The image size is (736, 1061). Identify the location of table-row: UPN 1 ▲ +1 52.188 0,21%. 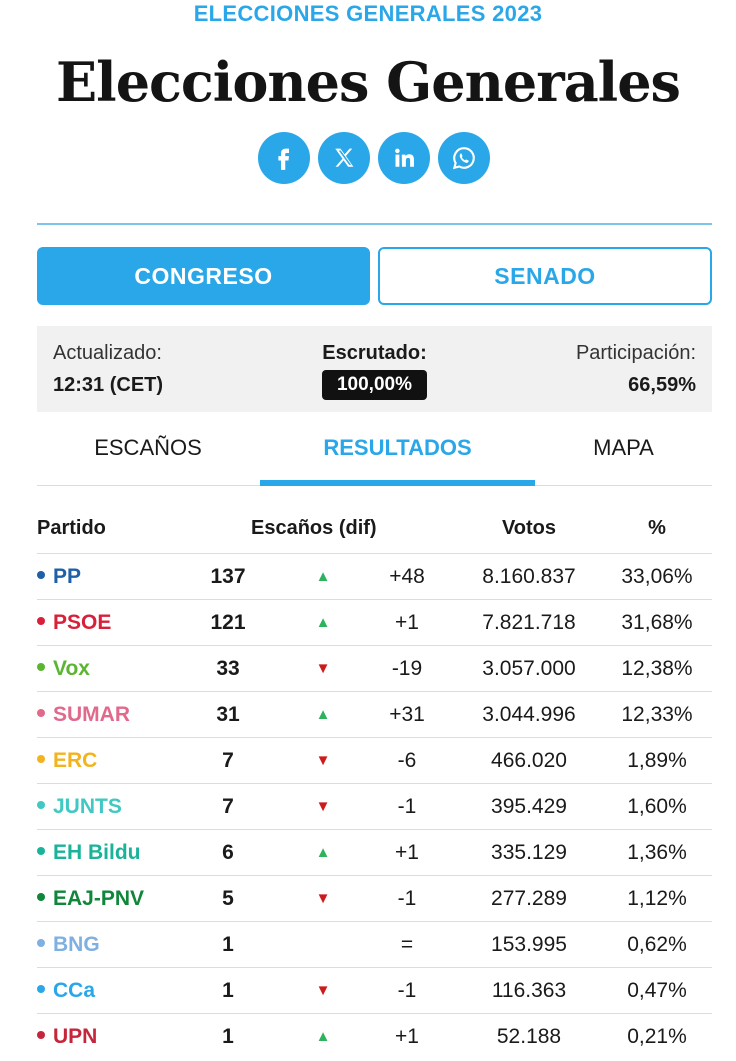
(374, 1036).